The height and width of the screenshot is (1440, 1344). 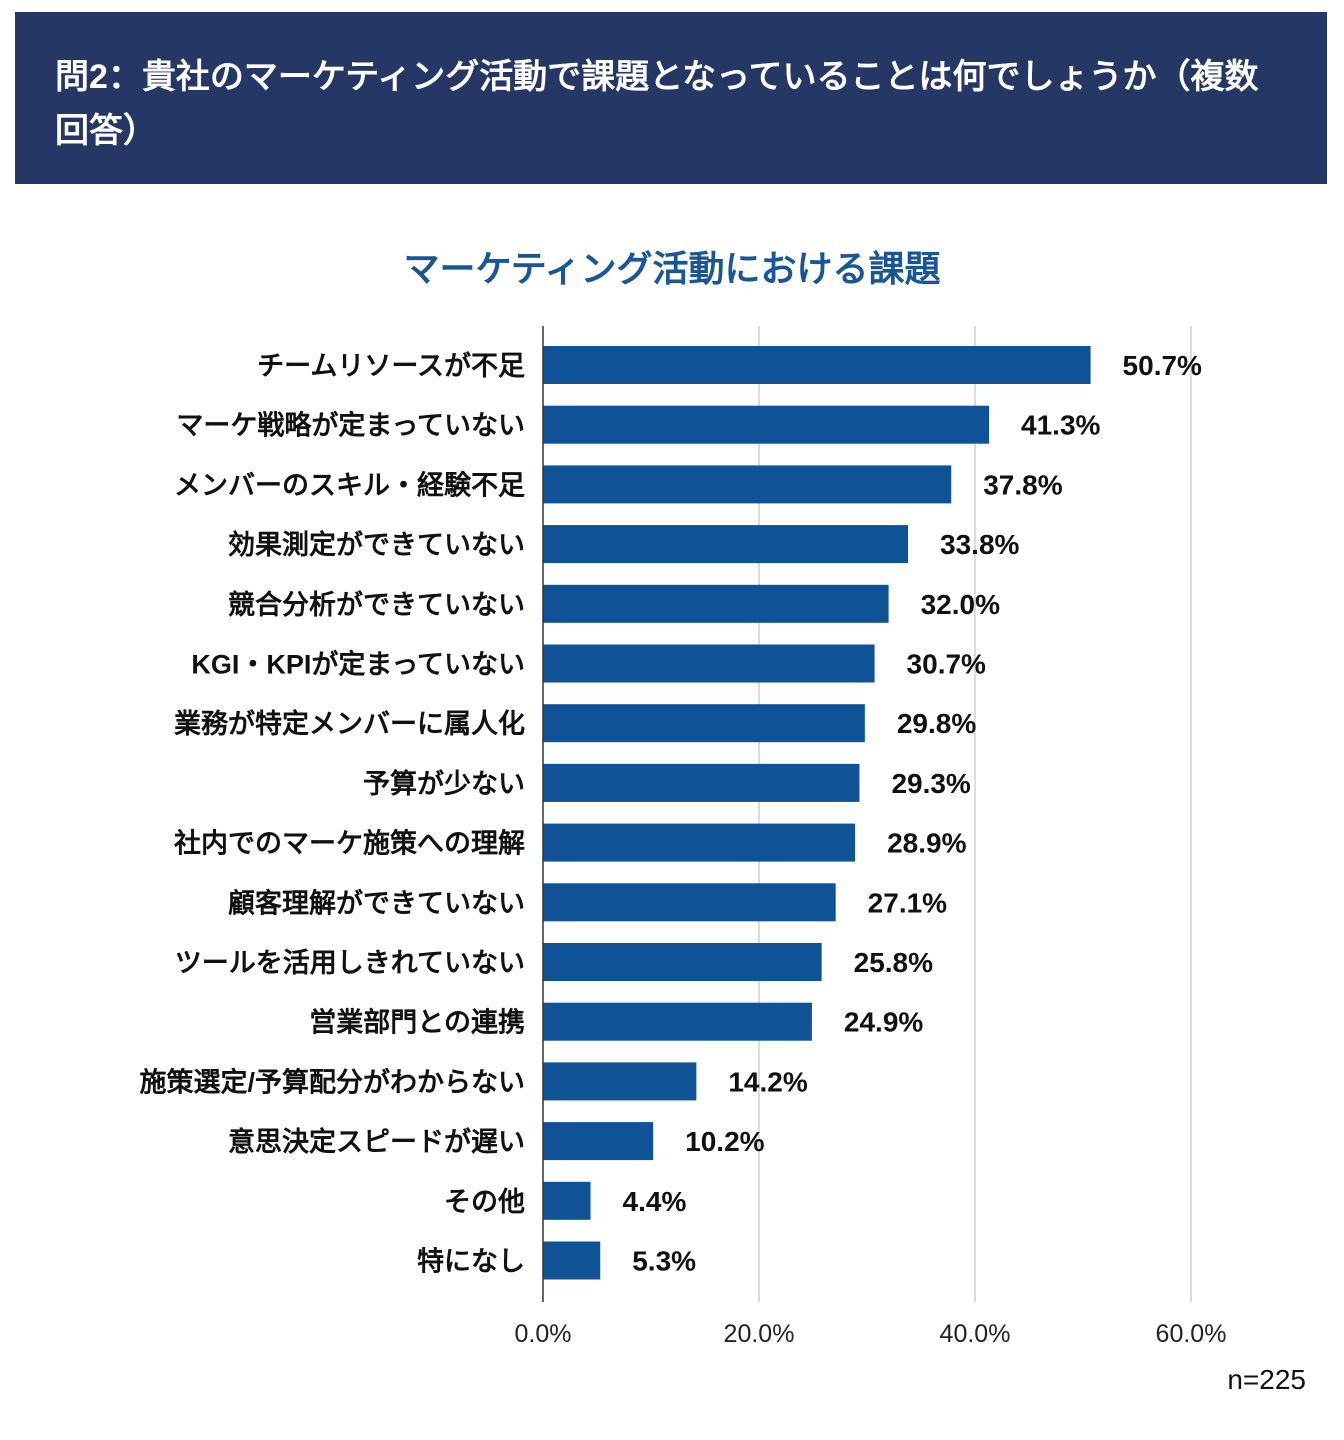 What do you see at coordinates (543, 1334) in the screenshot?
I see `x-tick-label: 0.0%` at bounding box center [543, 1334].